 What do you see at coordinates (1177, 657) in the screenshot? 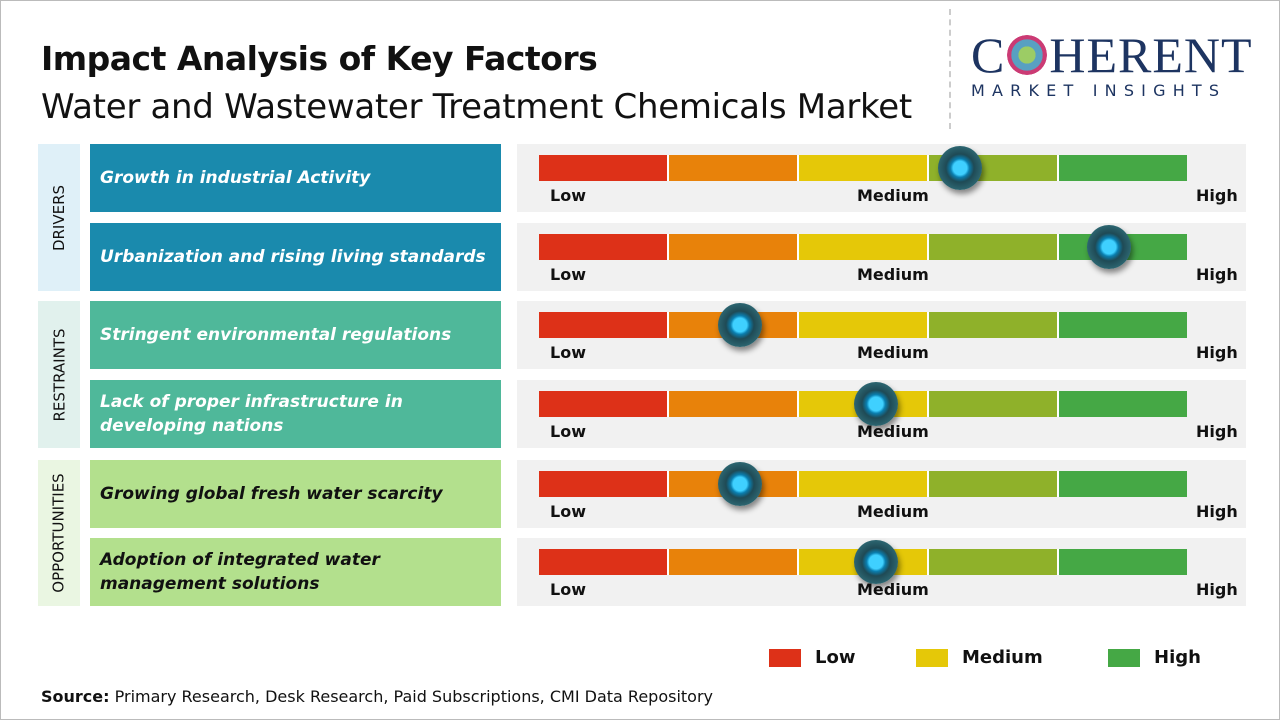
I see `legend-label: High` at bounding box center [1177, 657].